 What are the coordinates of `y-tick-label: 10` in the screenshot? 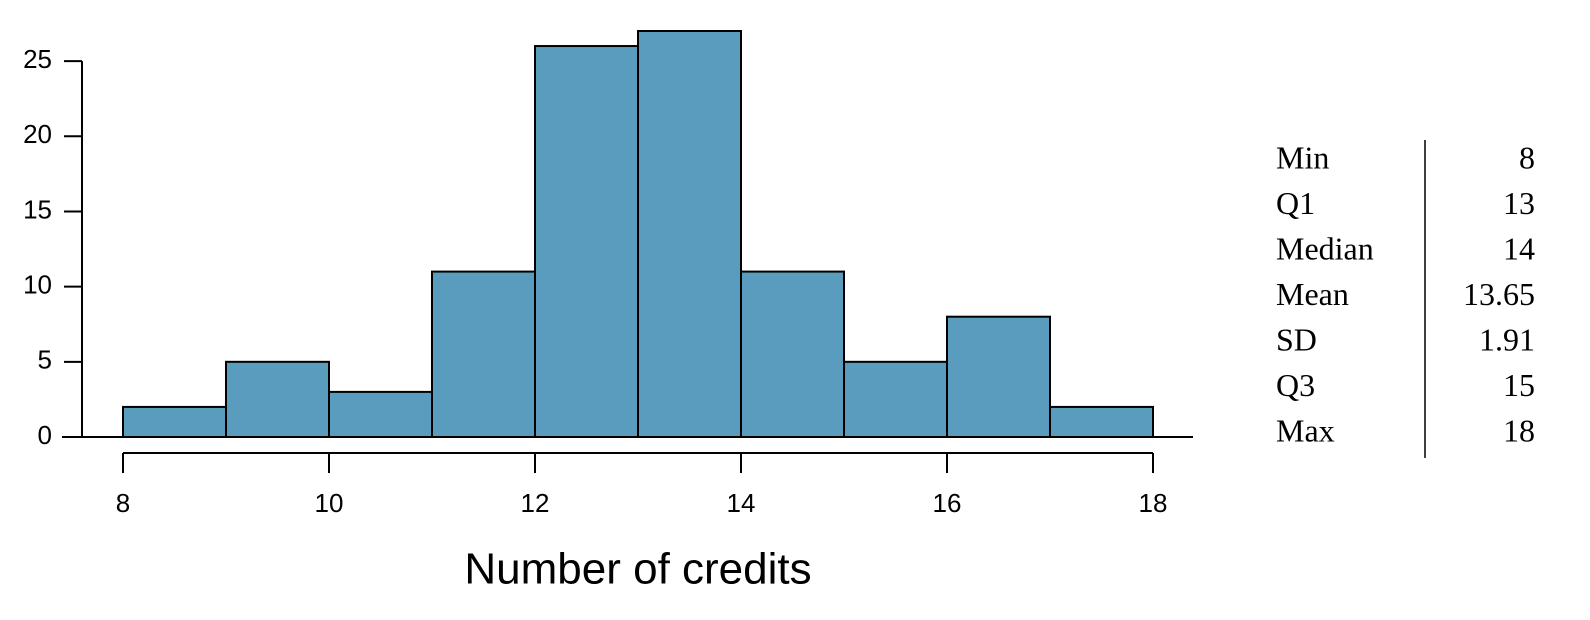 It's located at (37, 285).